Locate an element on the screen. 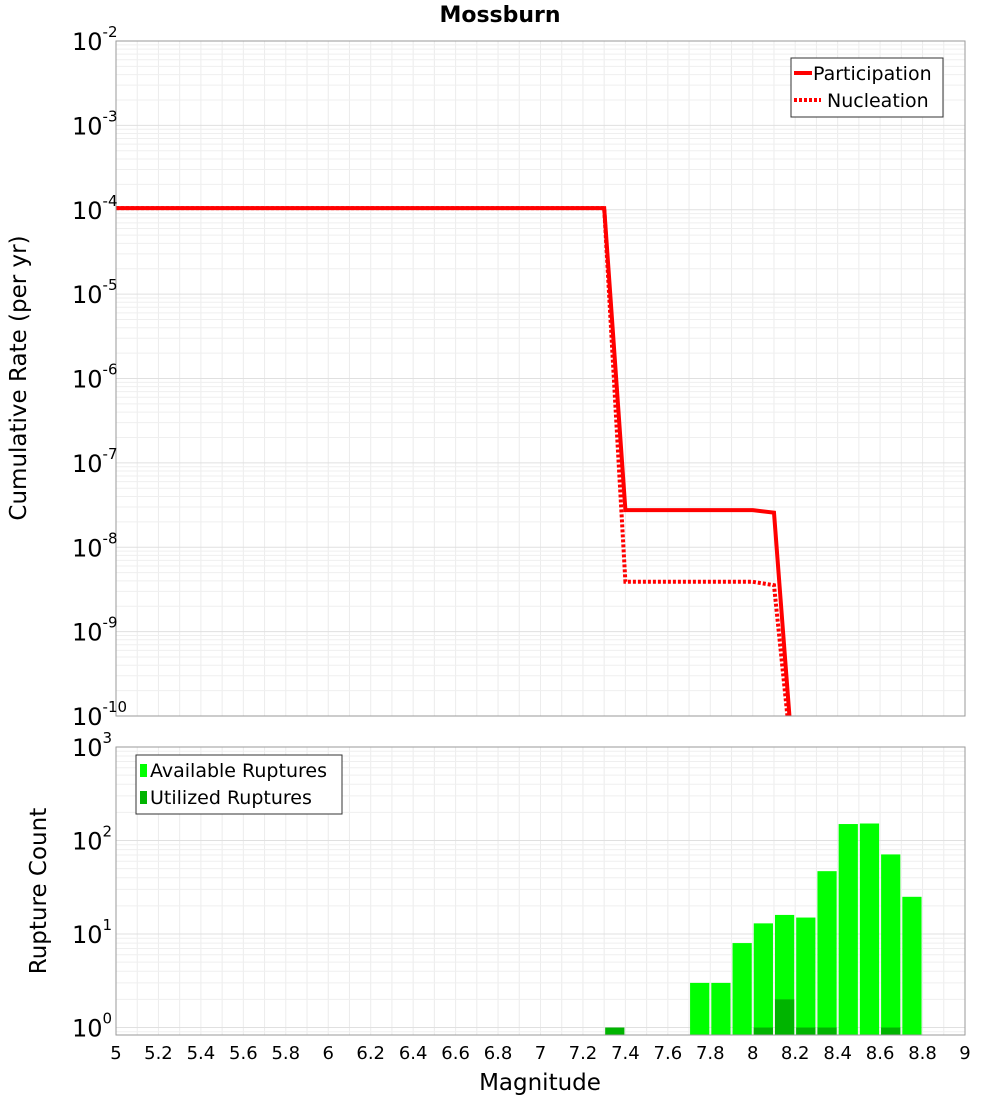 This screenshot has height=1100, width=1000. legend-nucleation-label: Nucleation is located at coordinates (878, 101).